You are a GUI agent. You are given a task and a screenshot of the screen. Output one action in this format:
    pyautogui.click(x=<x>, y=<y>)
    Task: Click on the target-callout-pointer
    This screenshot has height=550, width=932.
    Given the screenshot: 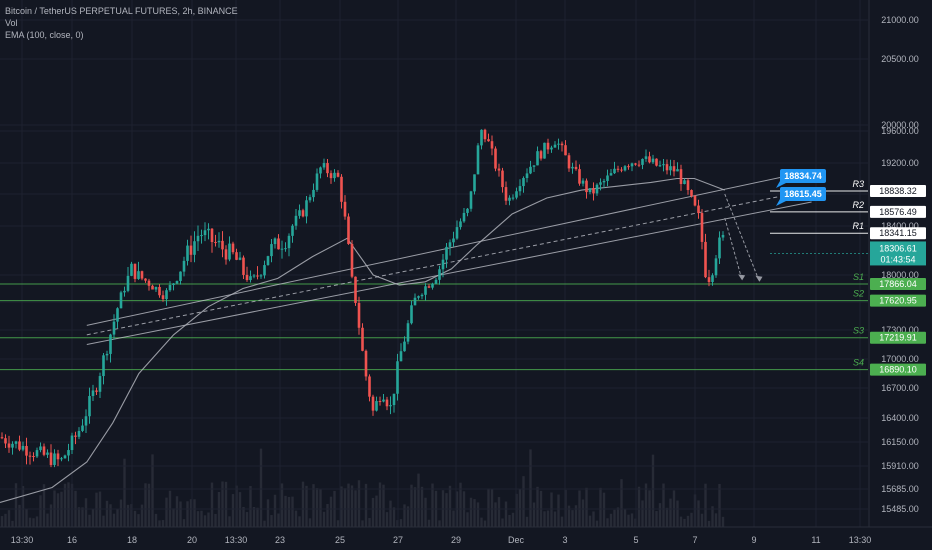 What is the action you would take?
    pyautogui.click(x=781, y=184)
    